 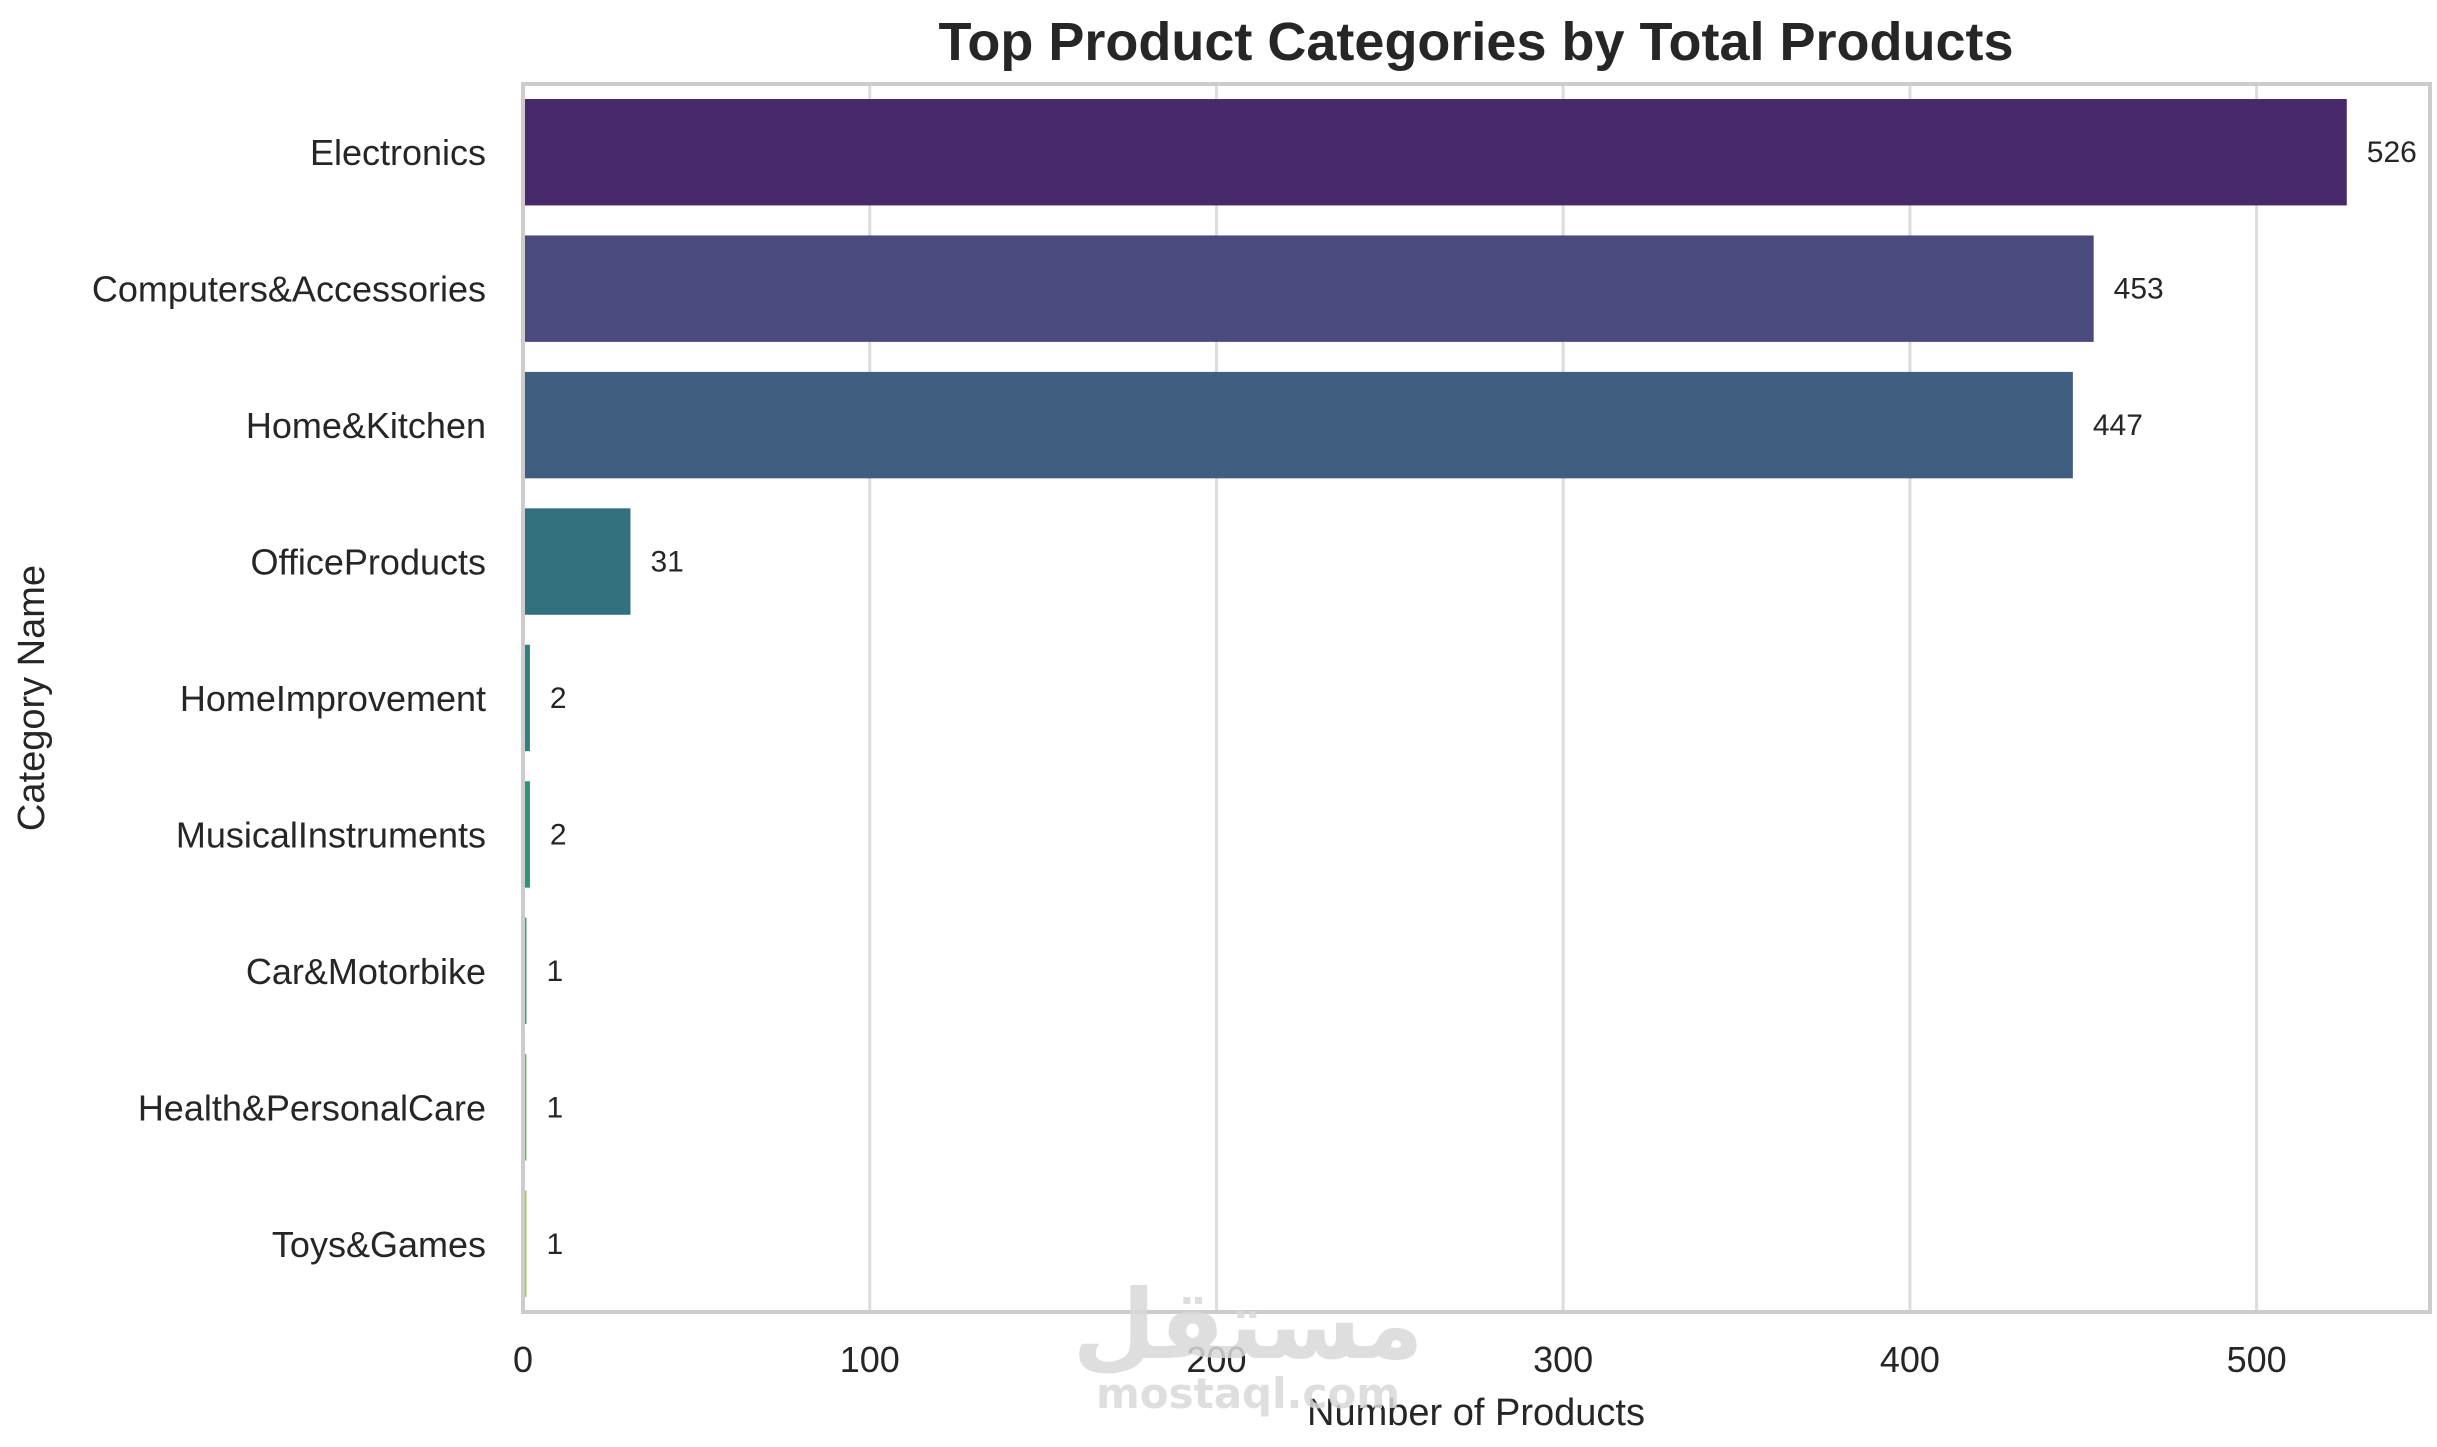 I want to click on value-label: 447, so click(x=2118, y=425).